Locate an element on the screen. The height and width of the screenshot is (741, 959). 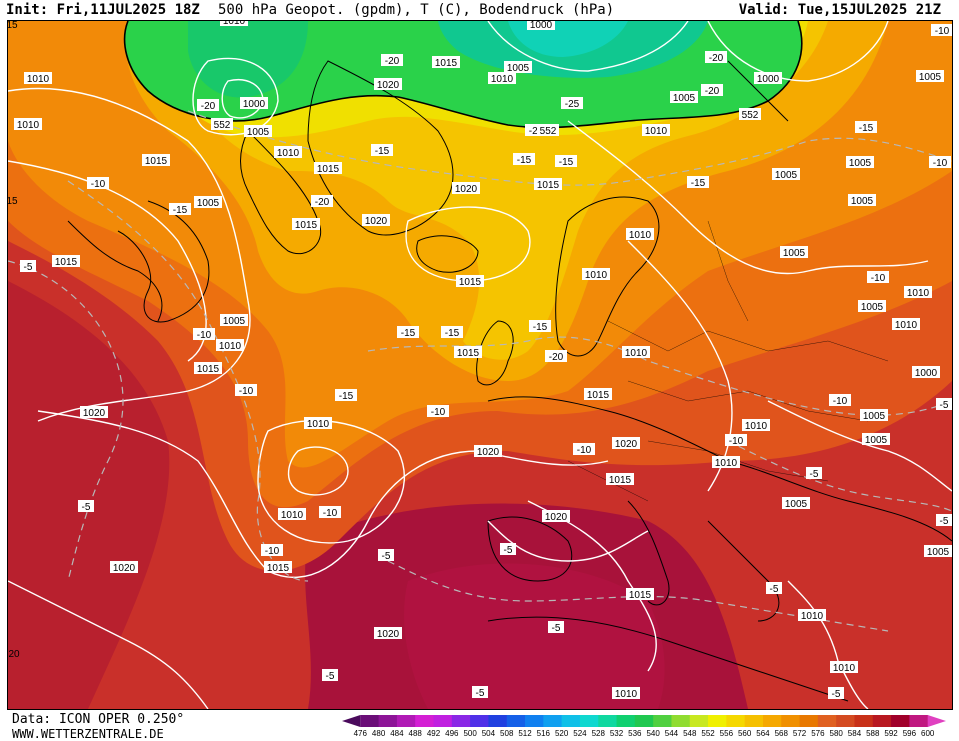
pressure-label: 1015 is located at coordinates (548, 184).